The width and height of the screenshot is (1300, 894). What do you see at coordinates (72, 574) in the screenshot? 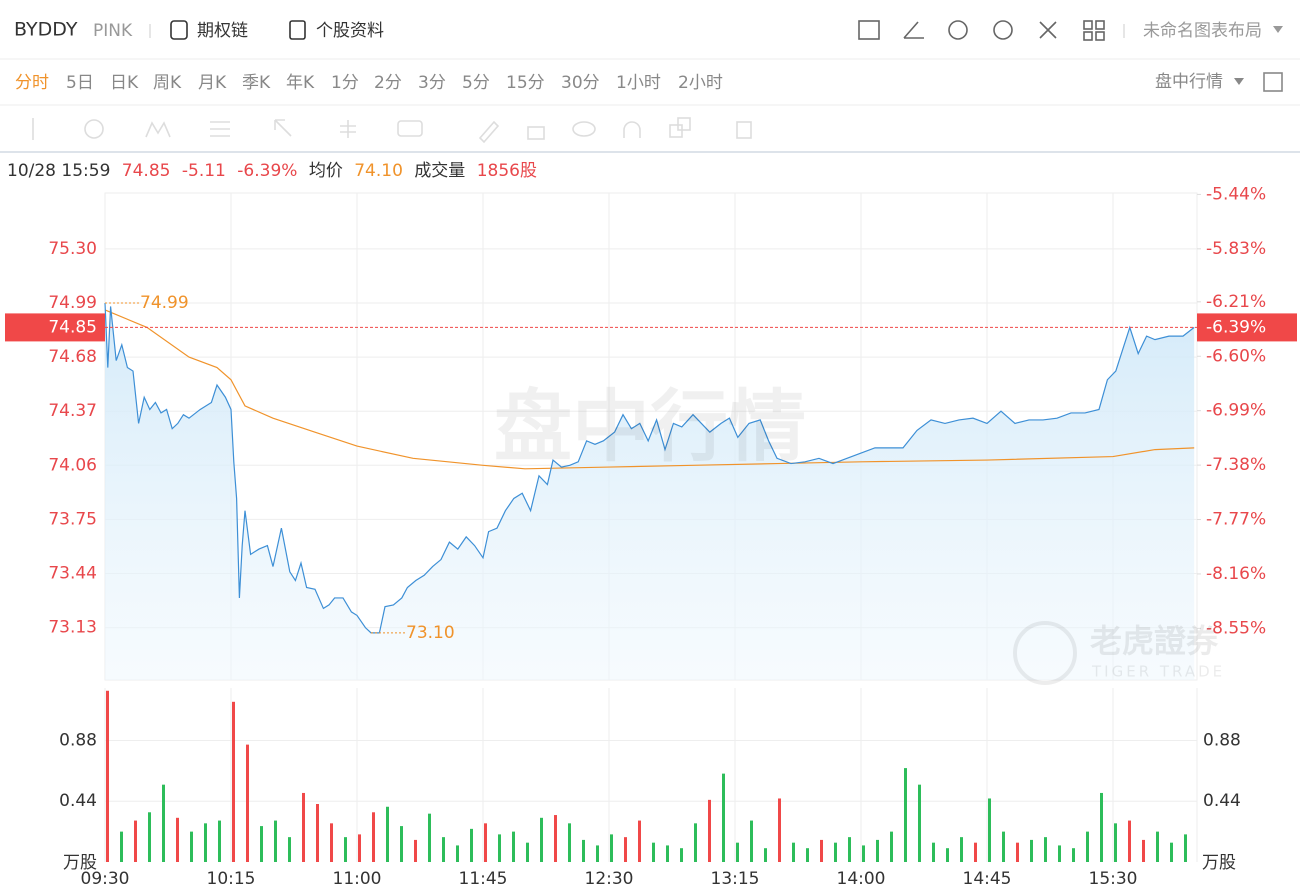
I see `y-tick-label: 73.44` at bounding box center [72, 574].